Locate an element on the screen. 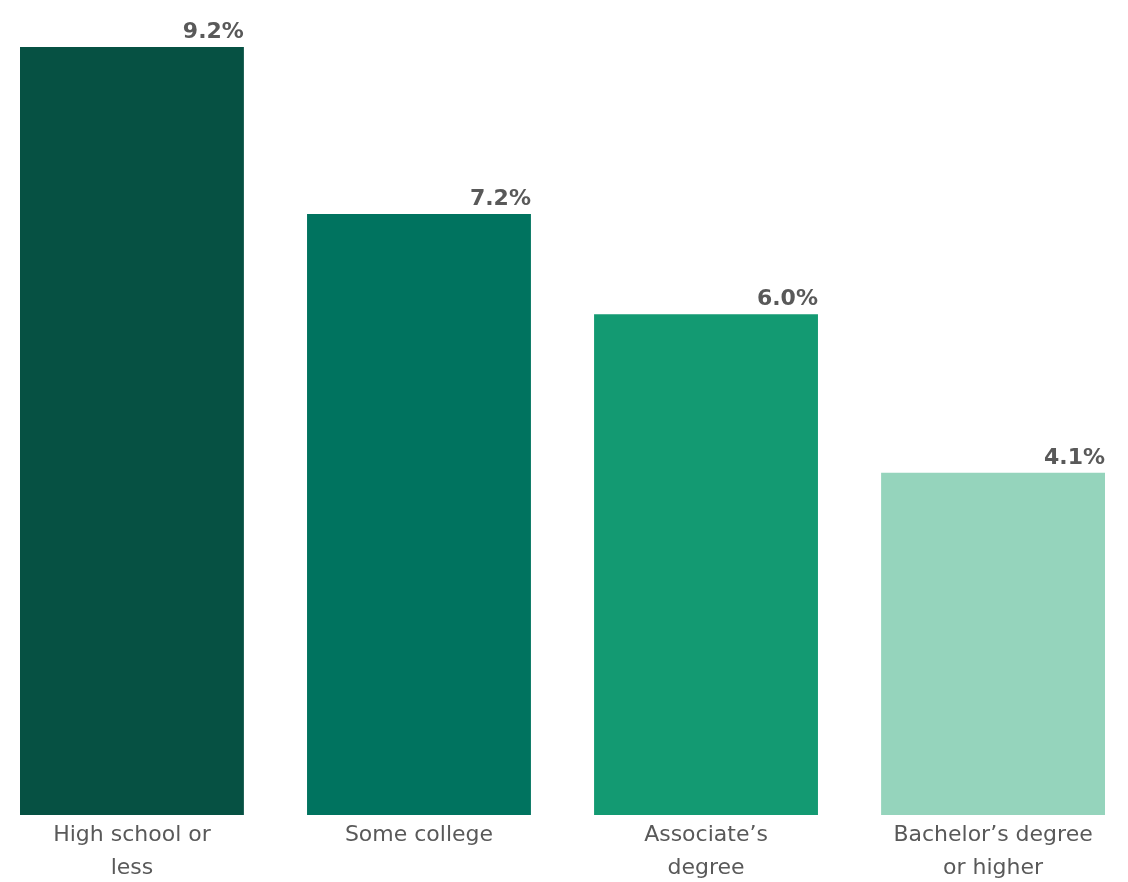 This screenshot has width=1128, height=882. x-tick-label: Bachelor’s degree or higher is located at coordinates (993, 849).